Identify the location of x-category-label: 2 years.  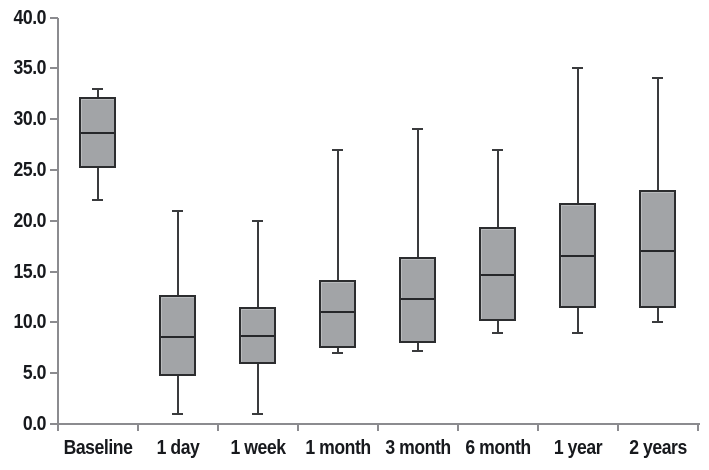
(658, 448).